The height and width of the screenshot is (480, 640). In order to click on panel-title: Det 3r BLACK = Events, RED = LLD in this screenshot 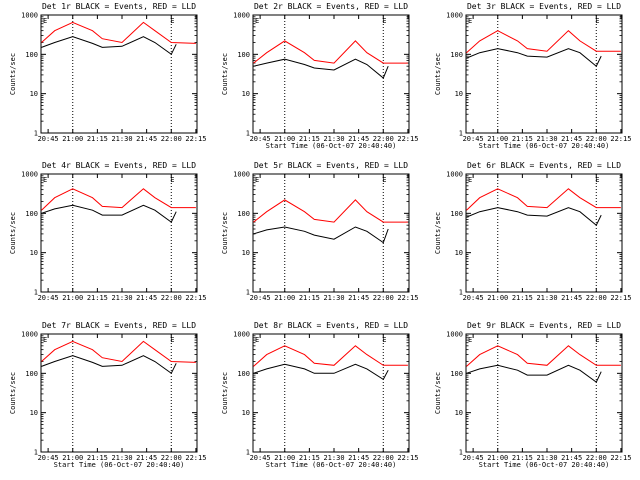, I will do `click(544, 6)`.